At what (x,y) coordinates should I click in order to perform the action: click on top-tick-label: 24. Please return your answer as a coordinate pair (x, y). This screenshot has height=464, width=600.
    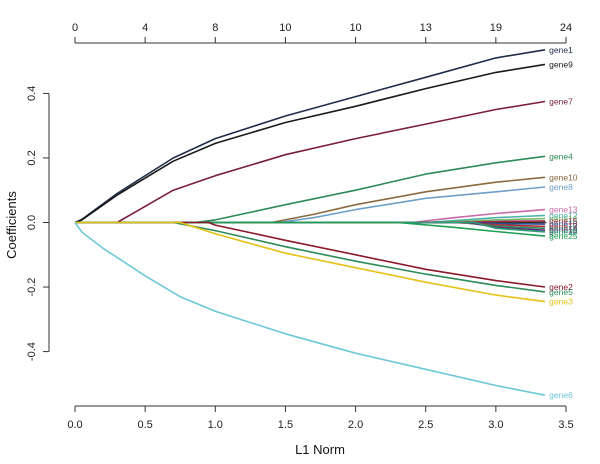
    Looking at the image, I should click on (566, 28).